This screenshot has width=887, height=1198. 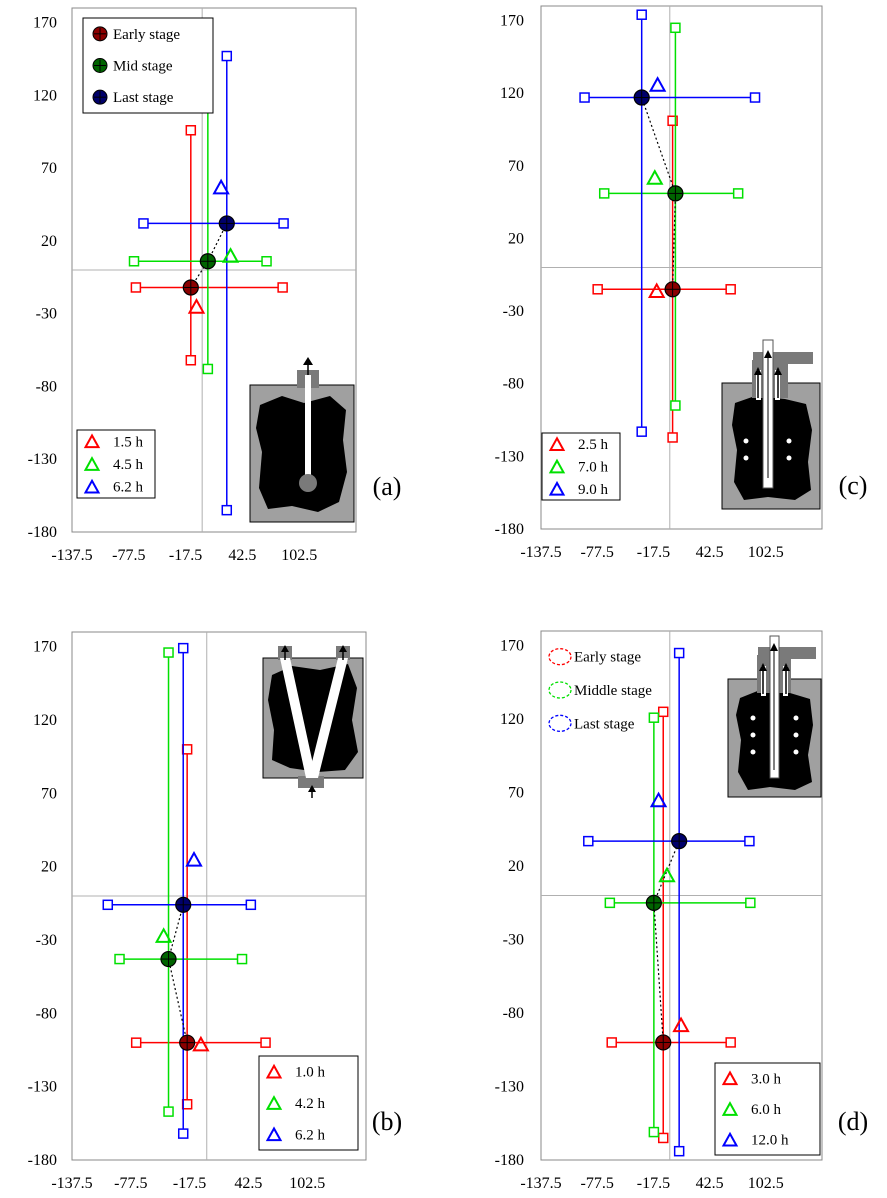 I want to click on time-legend-label: 2.5 h, so click(x=593, y=445).